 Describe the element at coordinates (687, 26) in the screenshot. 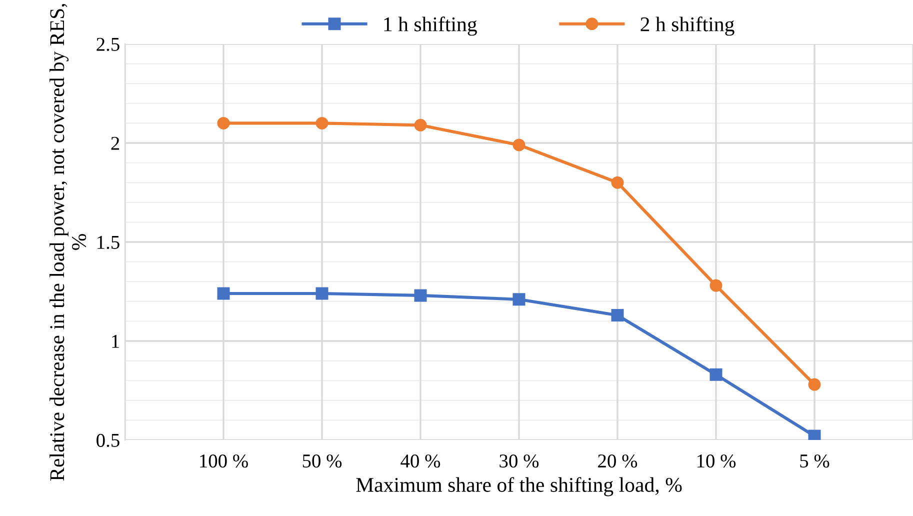

I see `legend-label: 2 h shifting` at that location.